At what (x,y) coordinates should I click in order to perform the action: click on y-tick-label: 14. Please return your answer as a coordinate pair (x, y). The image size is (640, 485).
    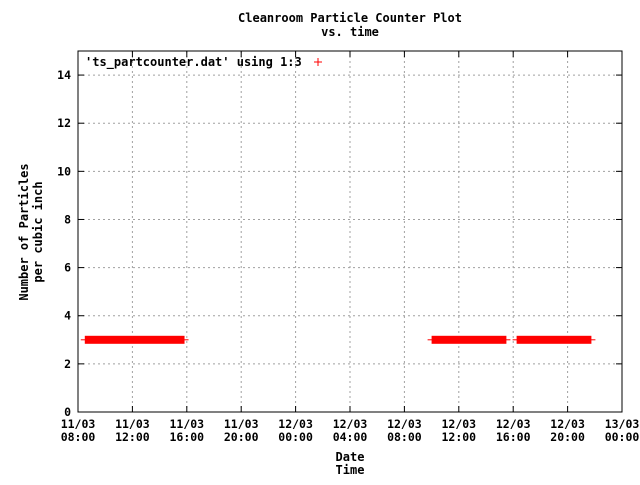
    Looking at the image, I should click on (64, 75).